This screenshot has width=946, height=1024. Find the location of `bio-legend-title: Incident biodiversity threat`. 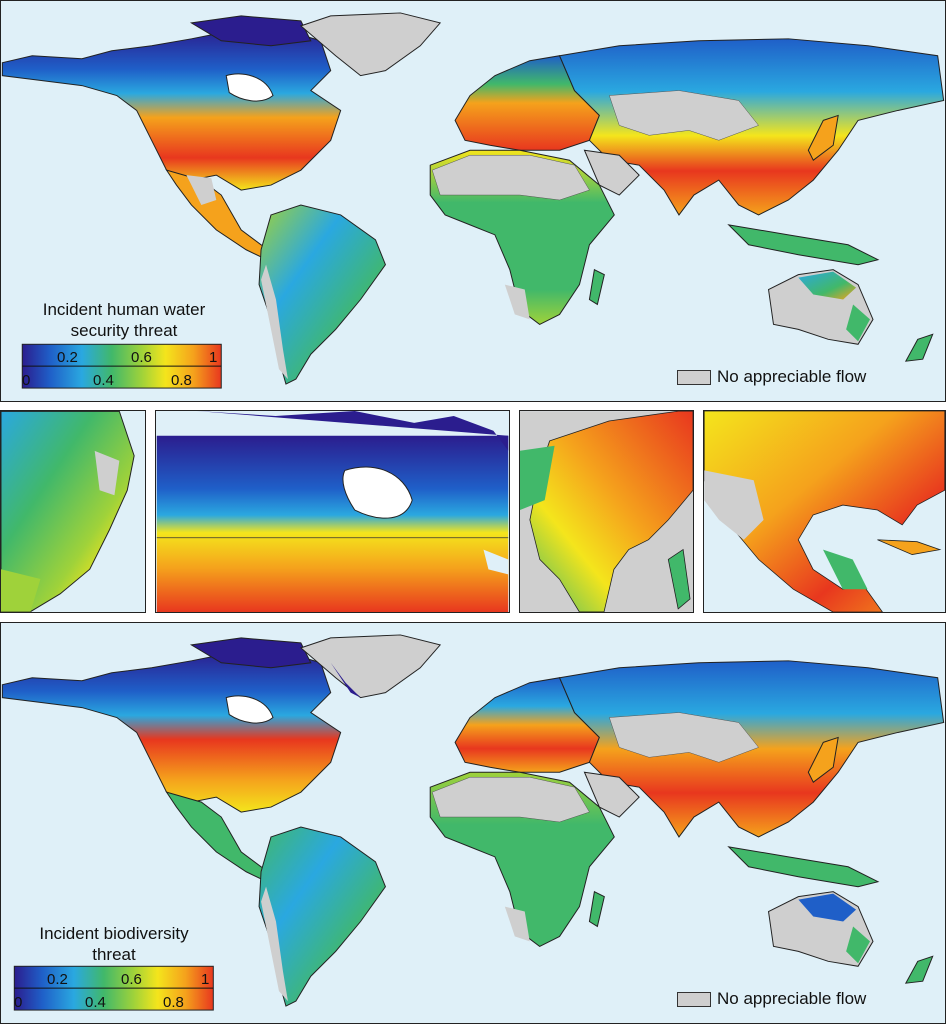

bio-legend-title: Incident biodiversity threat is located at coordinates (114, 944).